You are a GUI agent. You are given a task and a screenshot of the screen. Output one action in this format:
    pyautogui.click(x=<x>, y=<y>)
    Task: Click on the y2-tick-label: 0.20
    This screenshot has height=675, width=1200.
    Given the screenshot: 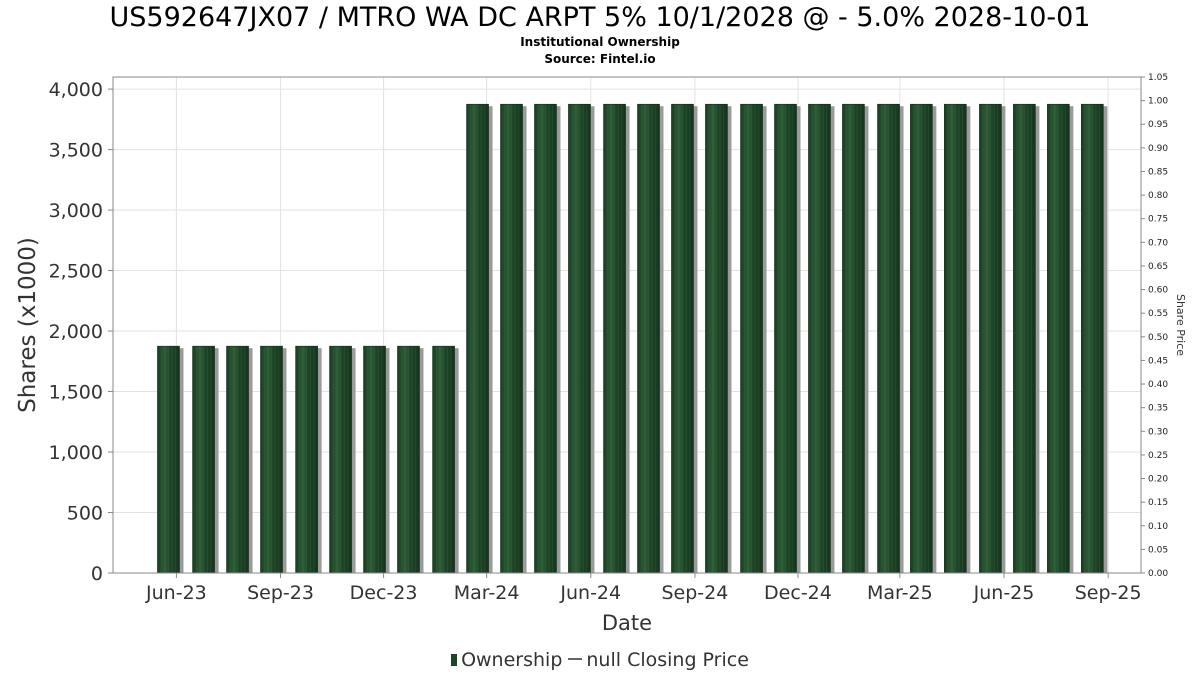 What is the action you would take?
    pyautogui.click(x=1158, y=480)
    